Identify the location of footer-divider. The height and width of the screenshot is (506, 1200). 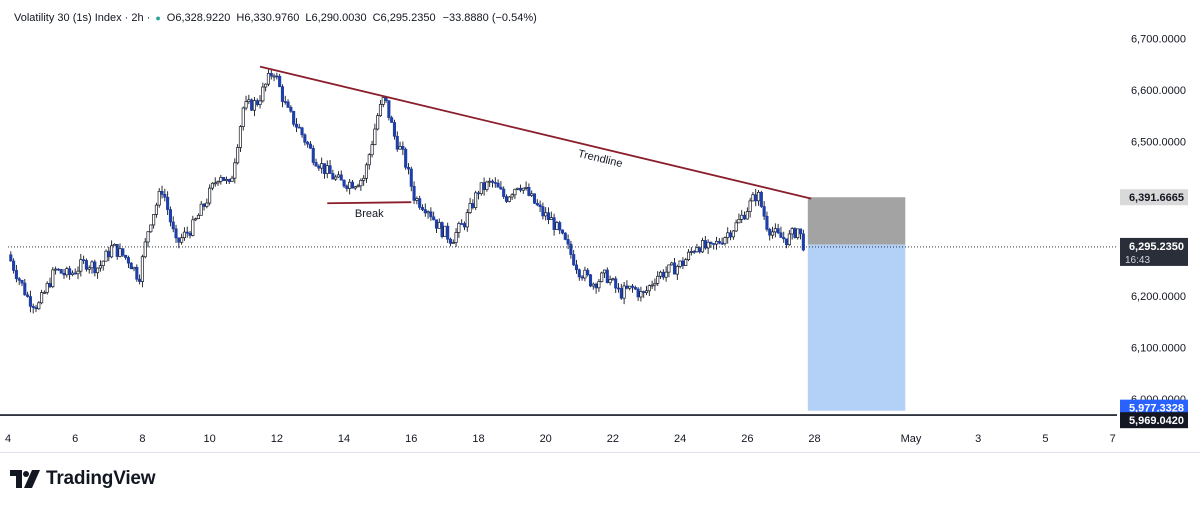
(600, 452).